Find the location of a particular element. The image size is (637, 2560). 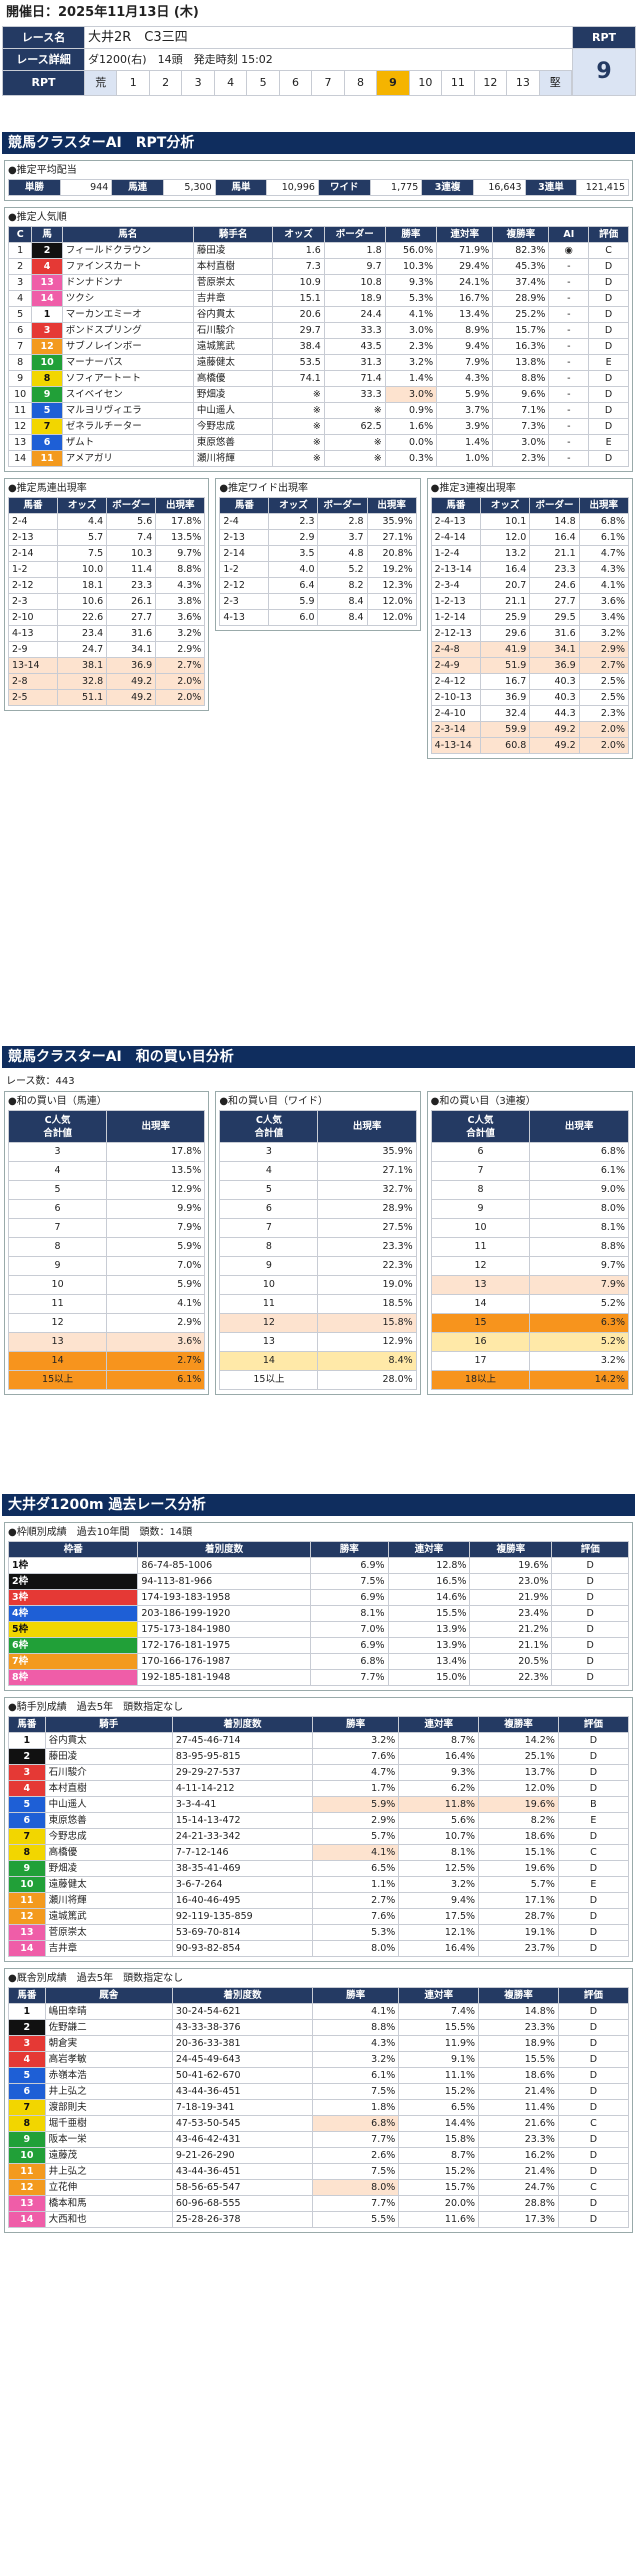

sum-value: 4 is located at coordinates (57, 1171).